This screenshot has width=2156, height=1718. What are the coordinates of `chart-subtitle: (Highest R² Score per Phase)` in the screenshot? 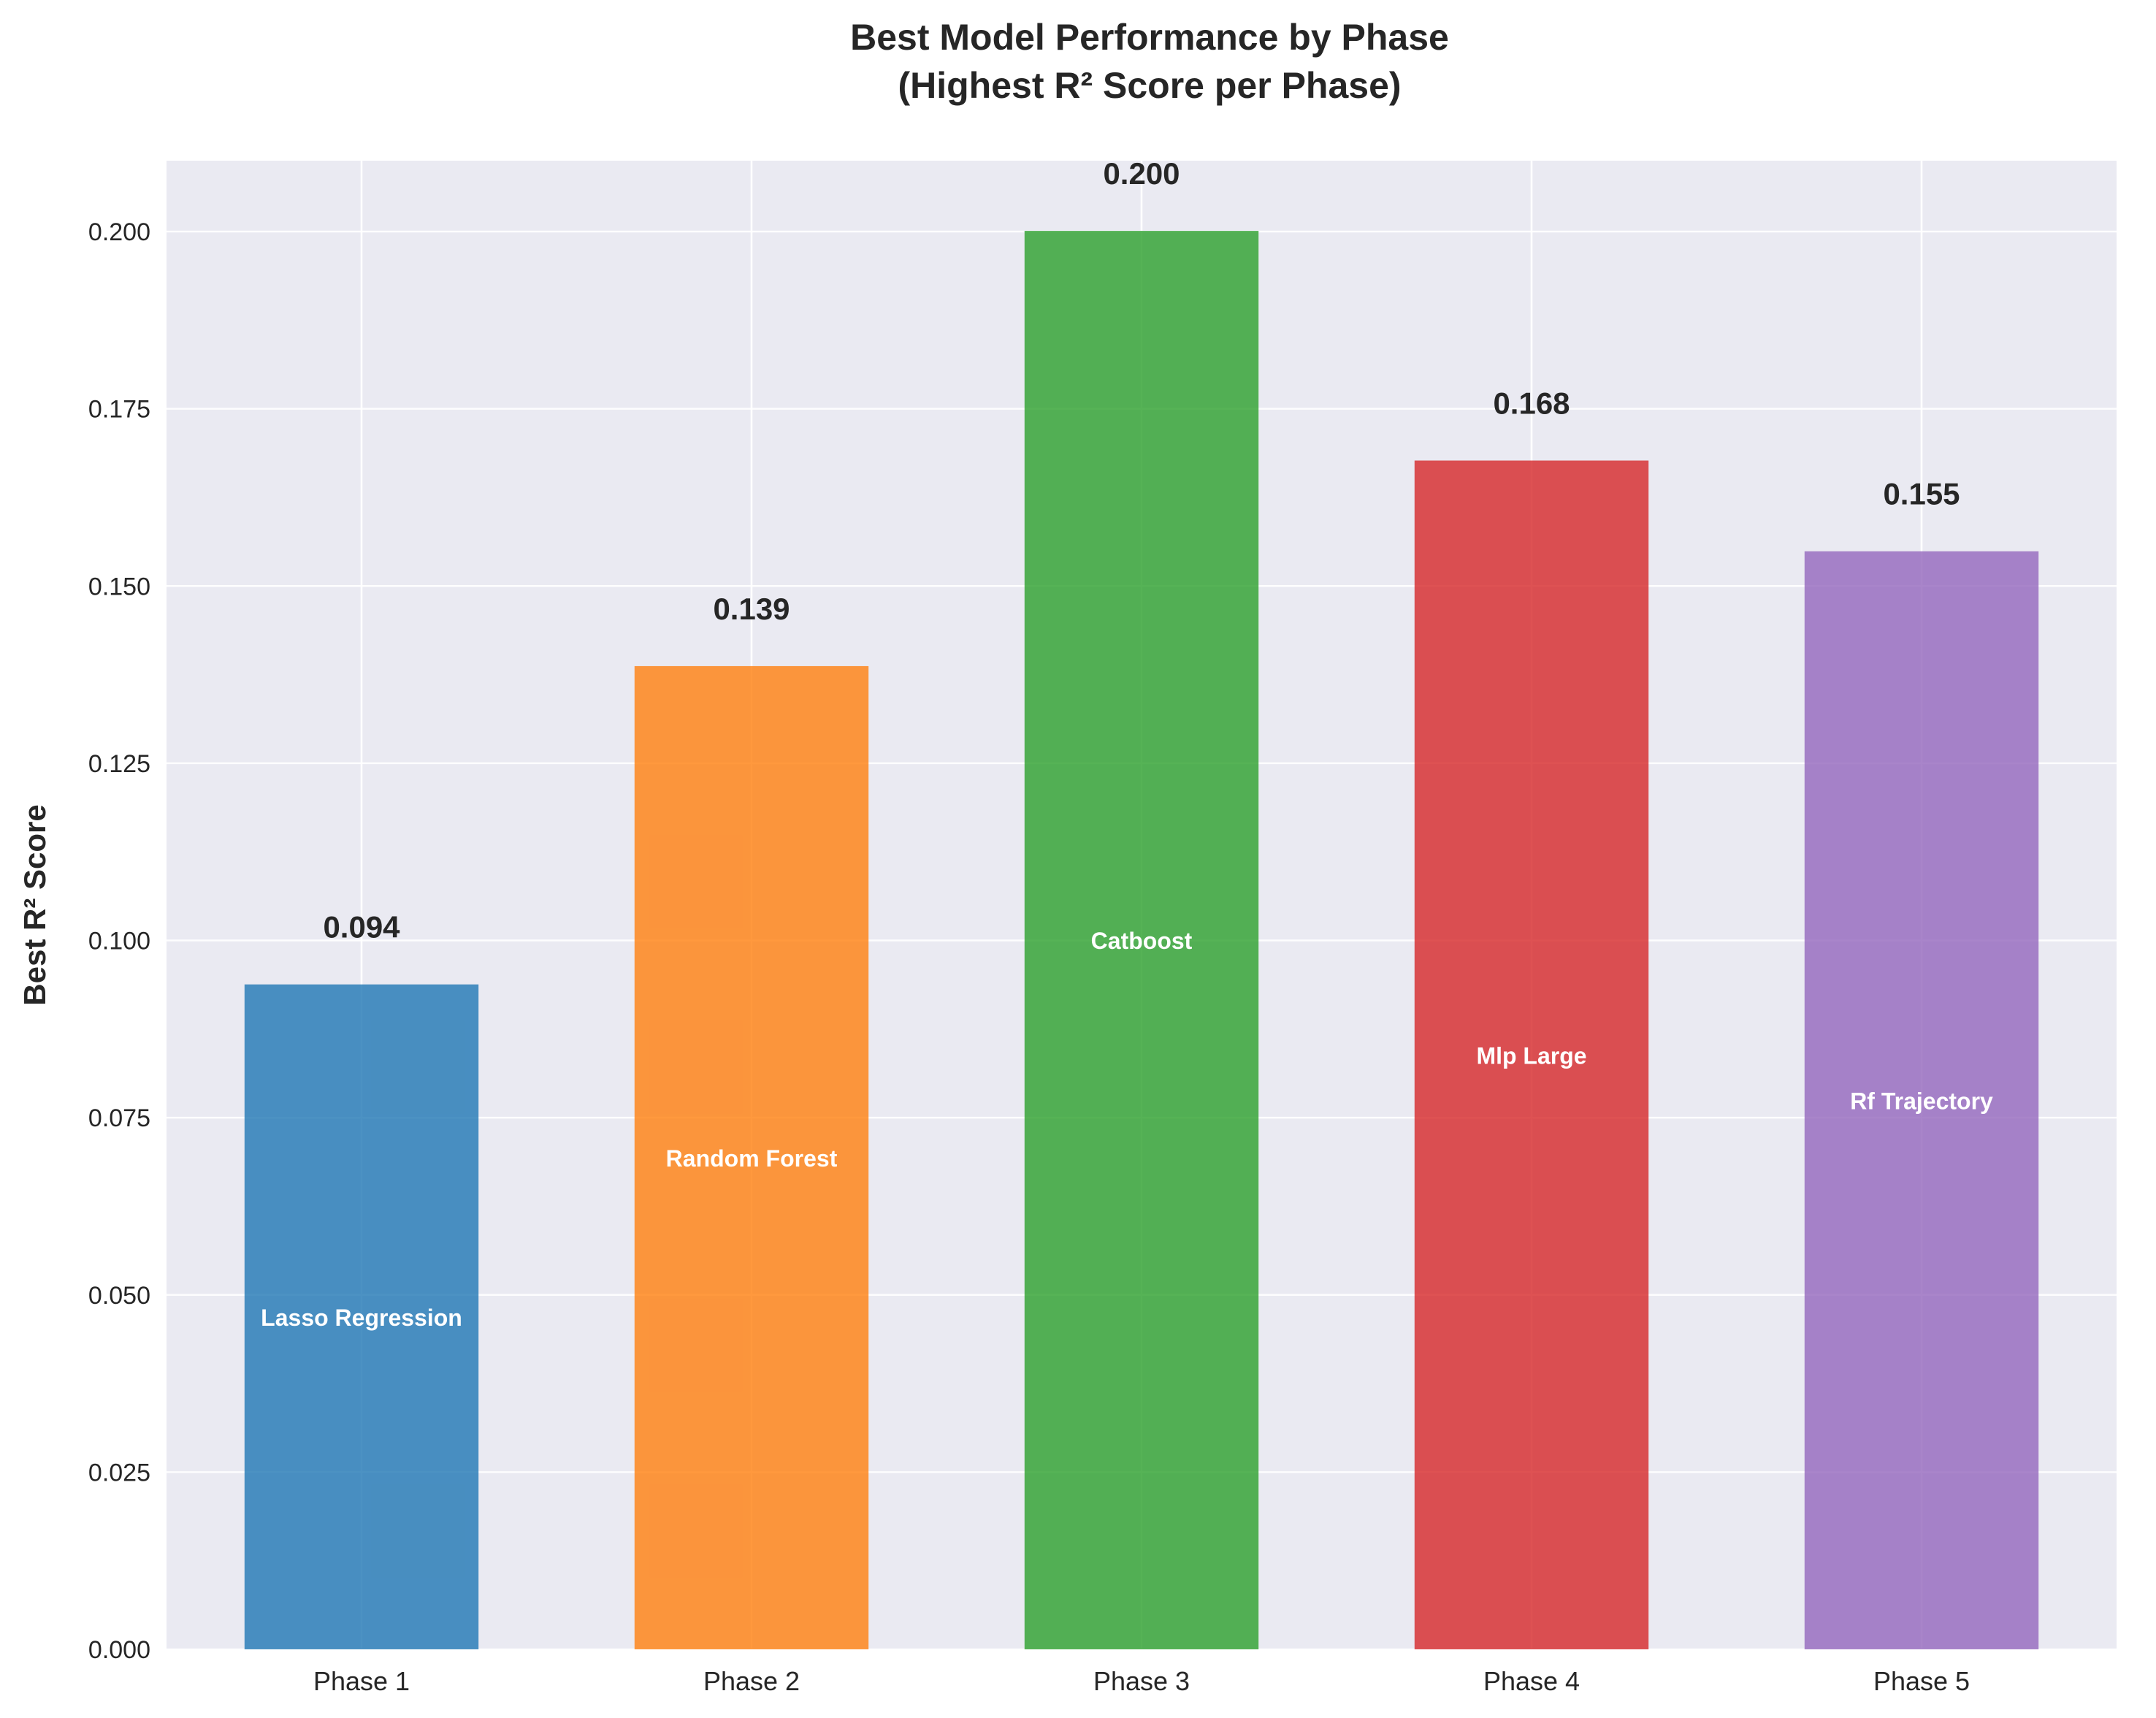 It's located at (1149, 85).